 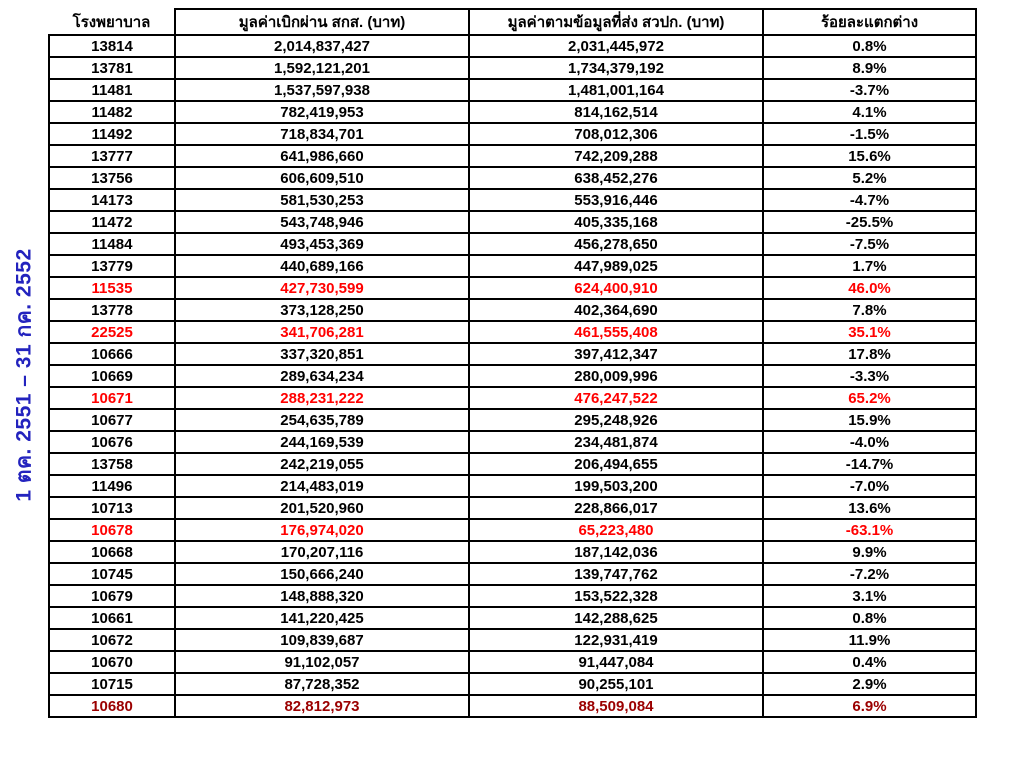 I want to click on table-row: 22525 341,706,281 461,555,408 35.1%, so click(x=512, y=332).